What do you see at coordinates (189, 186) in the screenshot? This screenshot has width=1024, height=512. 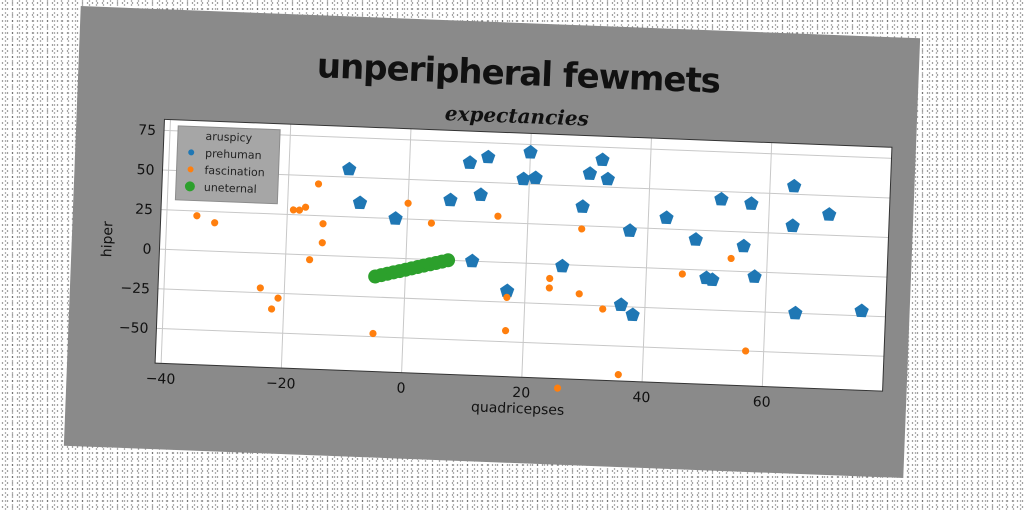 I see `legend-marker-uneternal` at bounding box center [189, 186].